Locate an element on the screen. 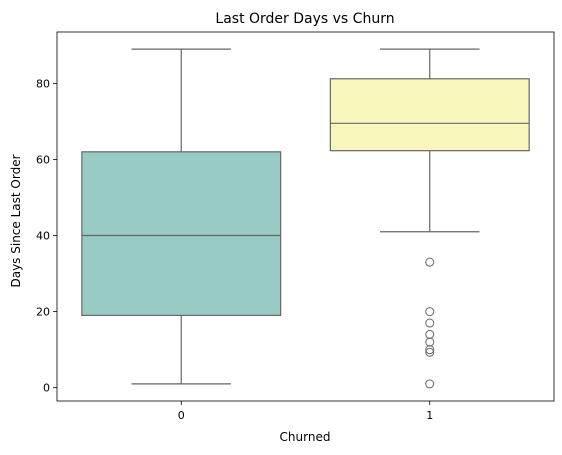  y-tick-label: 0 is located at coordinates (46, 388).